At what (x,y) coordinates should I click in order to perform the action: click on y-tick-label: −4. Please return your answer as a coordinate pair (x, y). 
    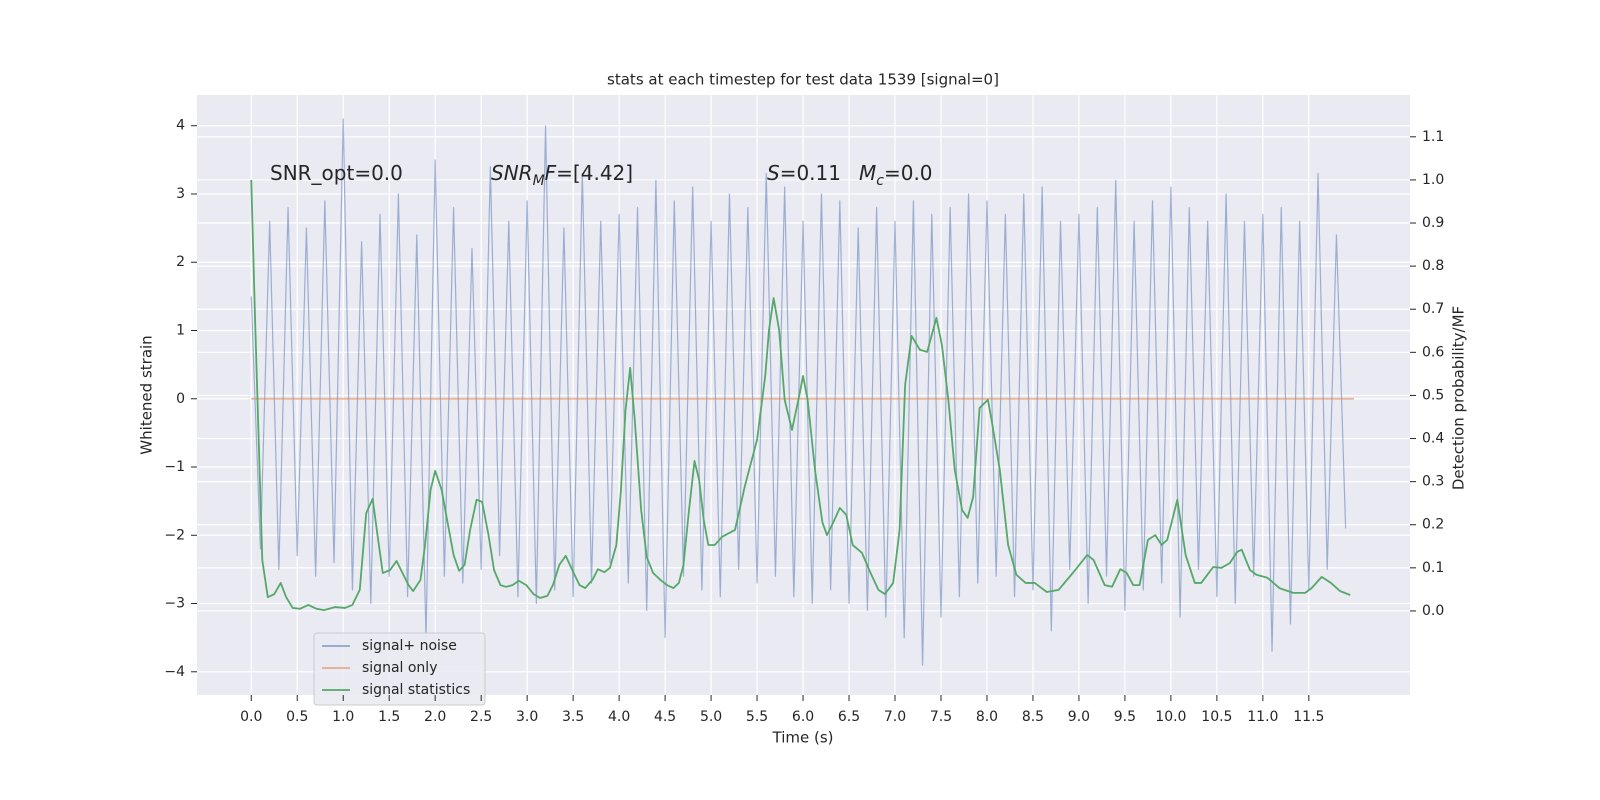
    Looking at the image, I should click on (174, 672).